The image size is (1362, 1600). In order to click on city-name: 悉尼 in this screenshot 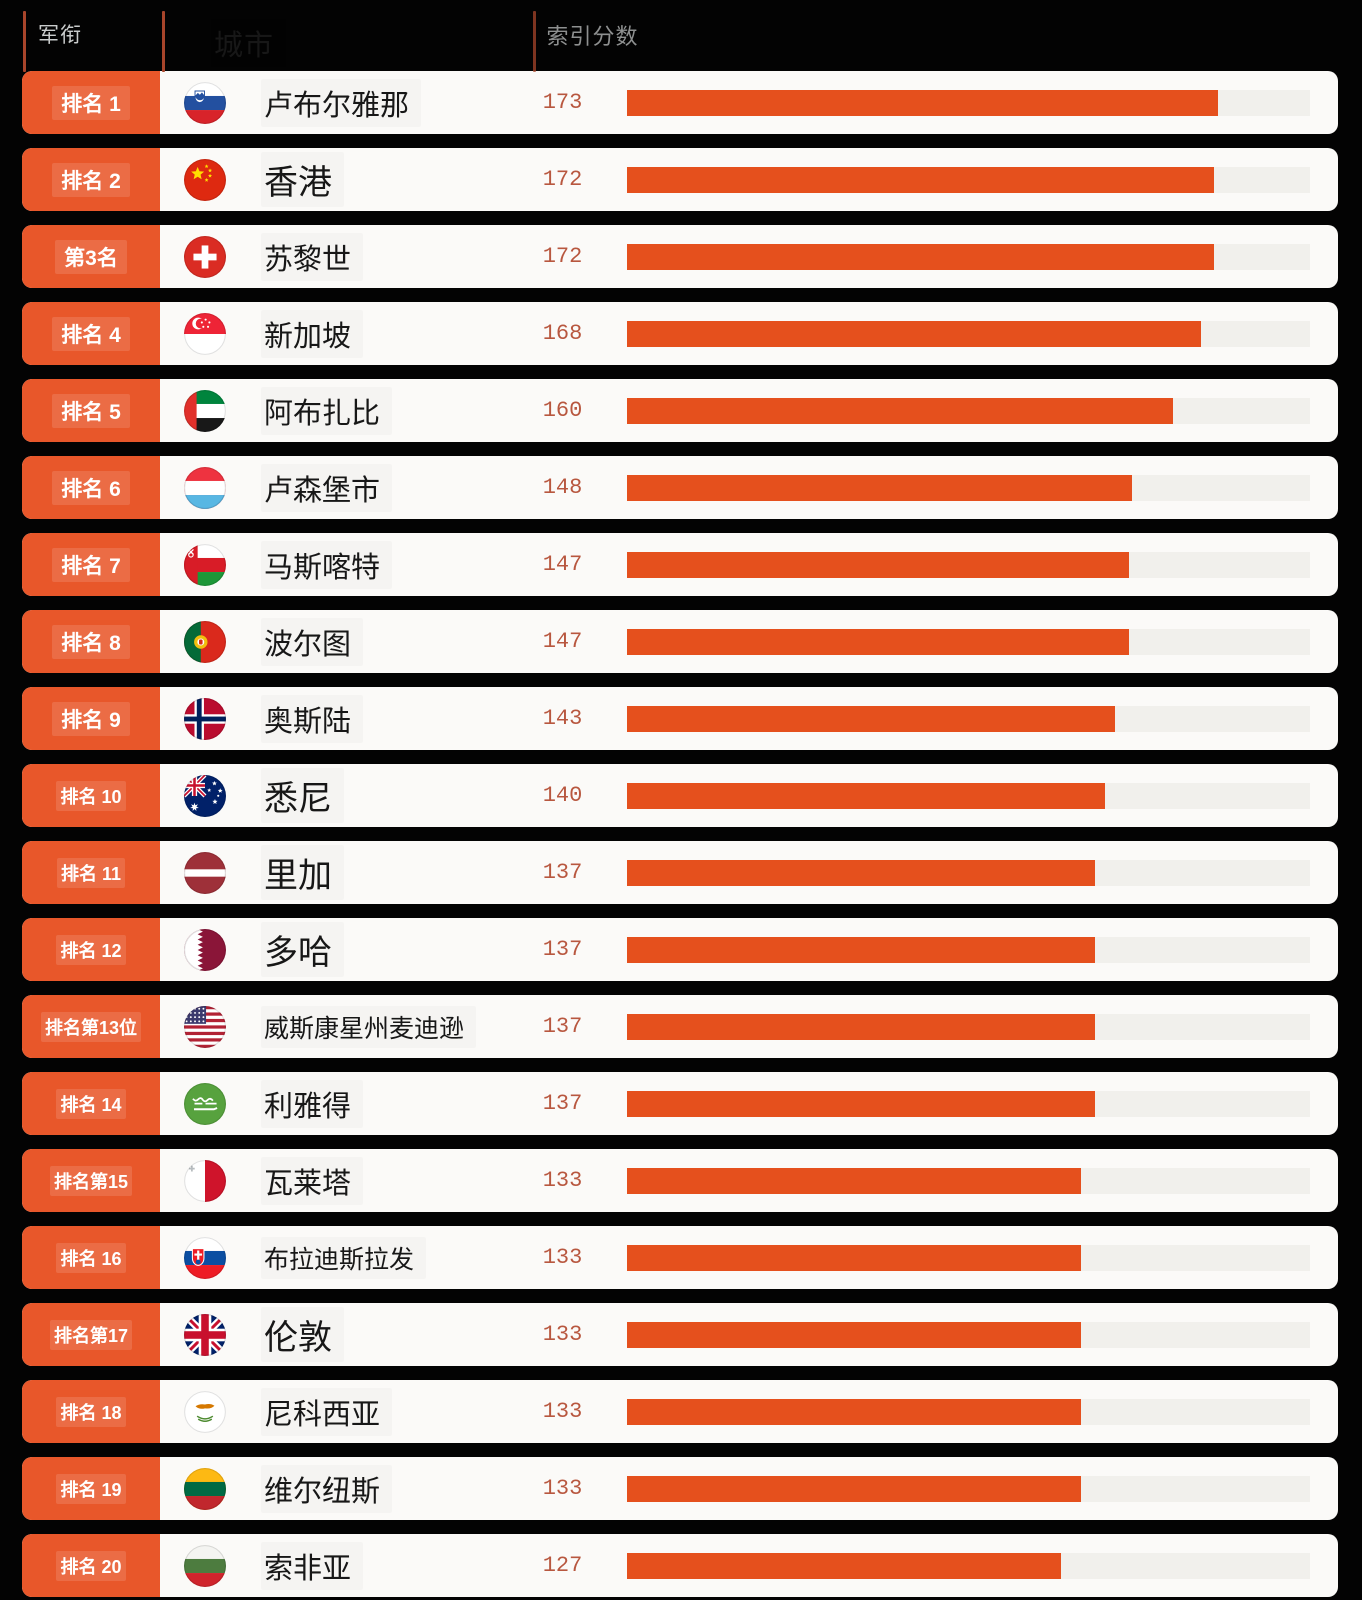, I will do `click(302, 795)`.